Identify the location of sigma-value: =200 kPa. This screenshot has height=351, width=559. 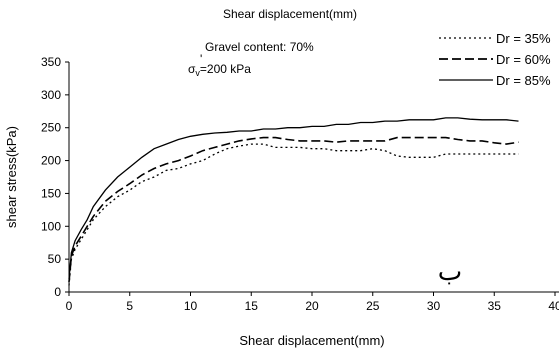
(225, 69).